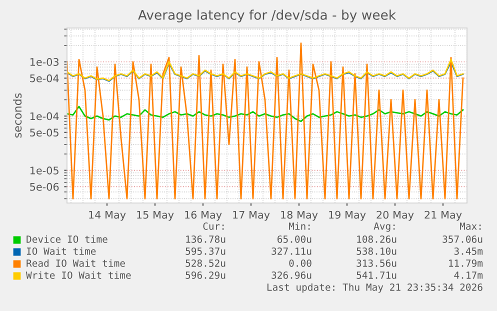  What do you see at coordinates (61, 251) in the screenshot?
I see `legend-label: IO Wait time` at bounding box center [61, 251].